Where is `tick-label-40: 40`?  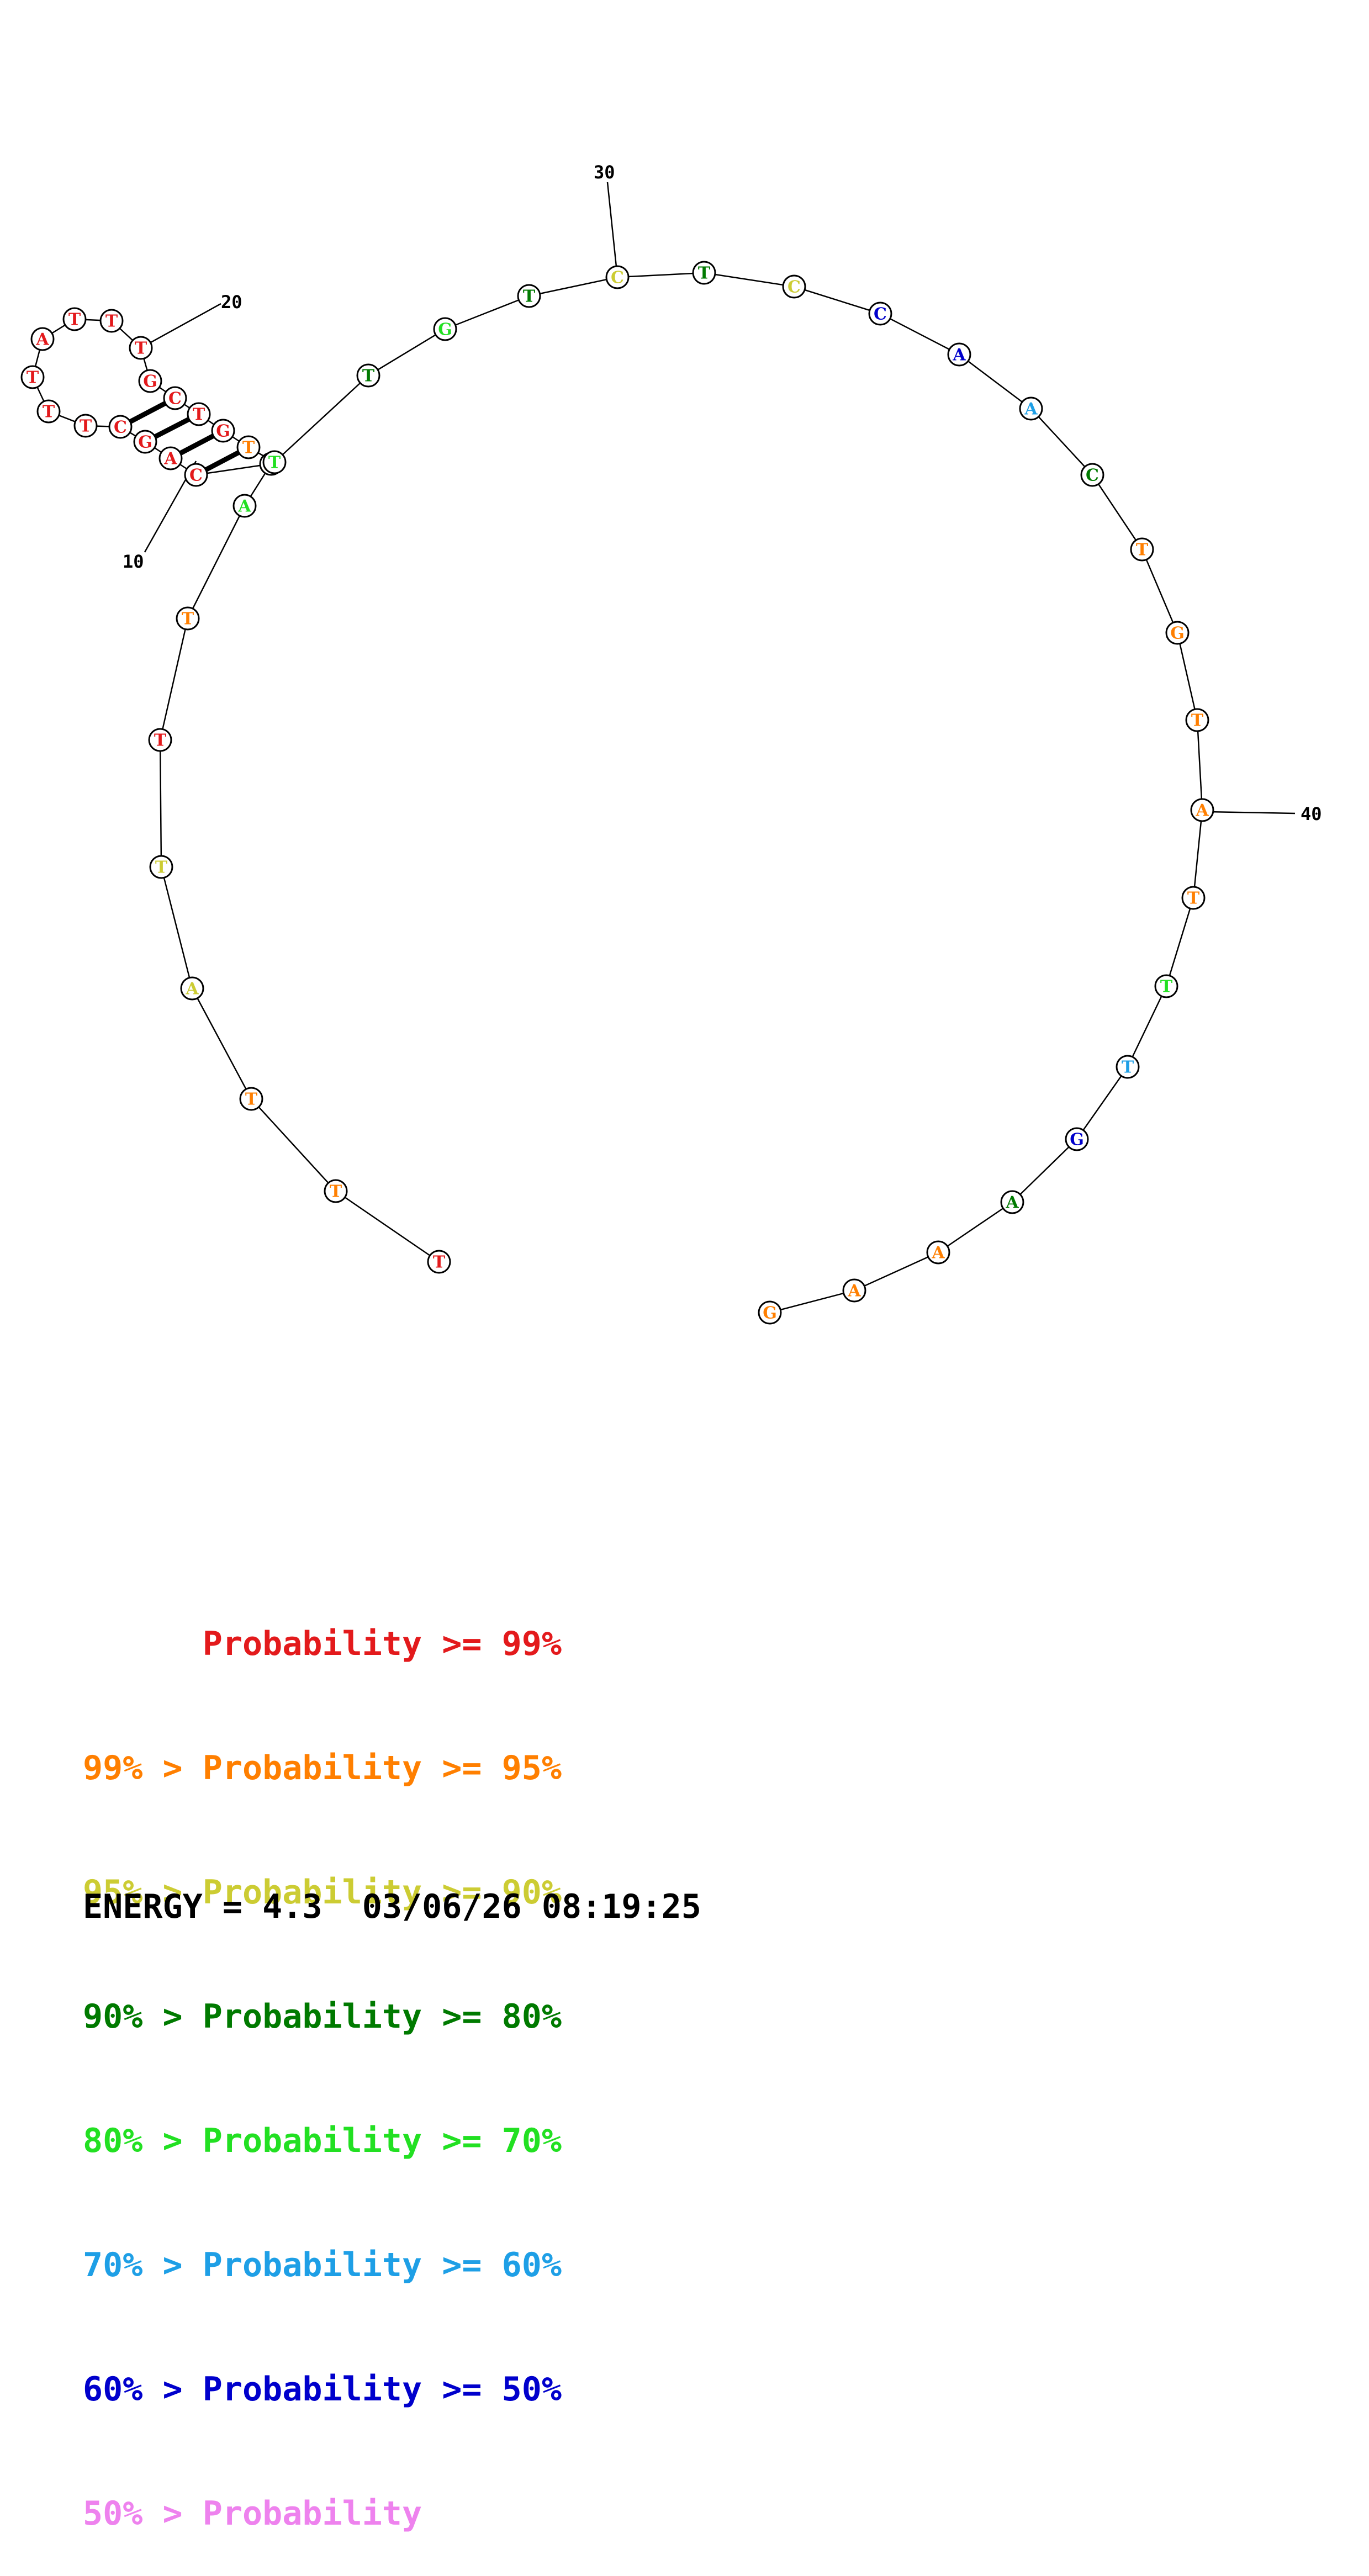
tick-label-40: 40 is located at coordinates (1311, 813).